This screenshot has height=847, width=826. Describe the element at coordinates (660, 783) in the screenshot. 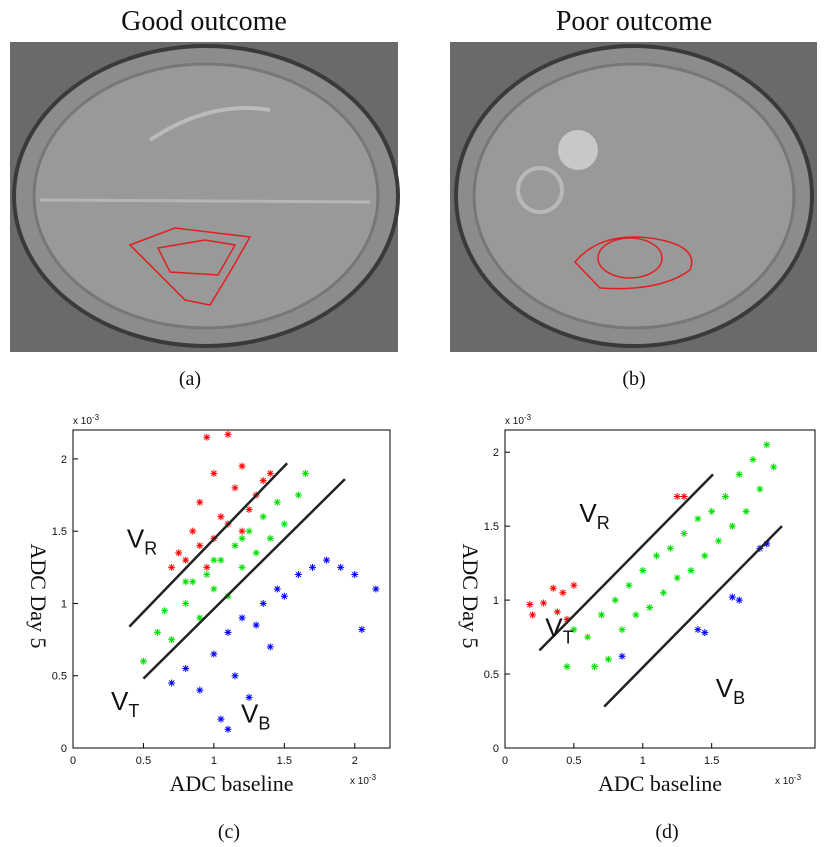

I see `x-axis-label: ADC baseline` at that location.